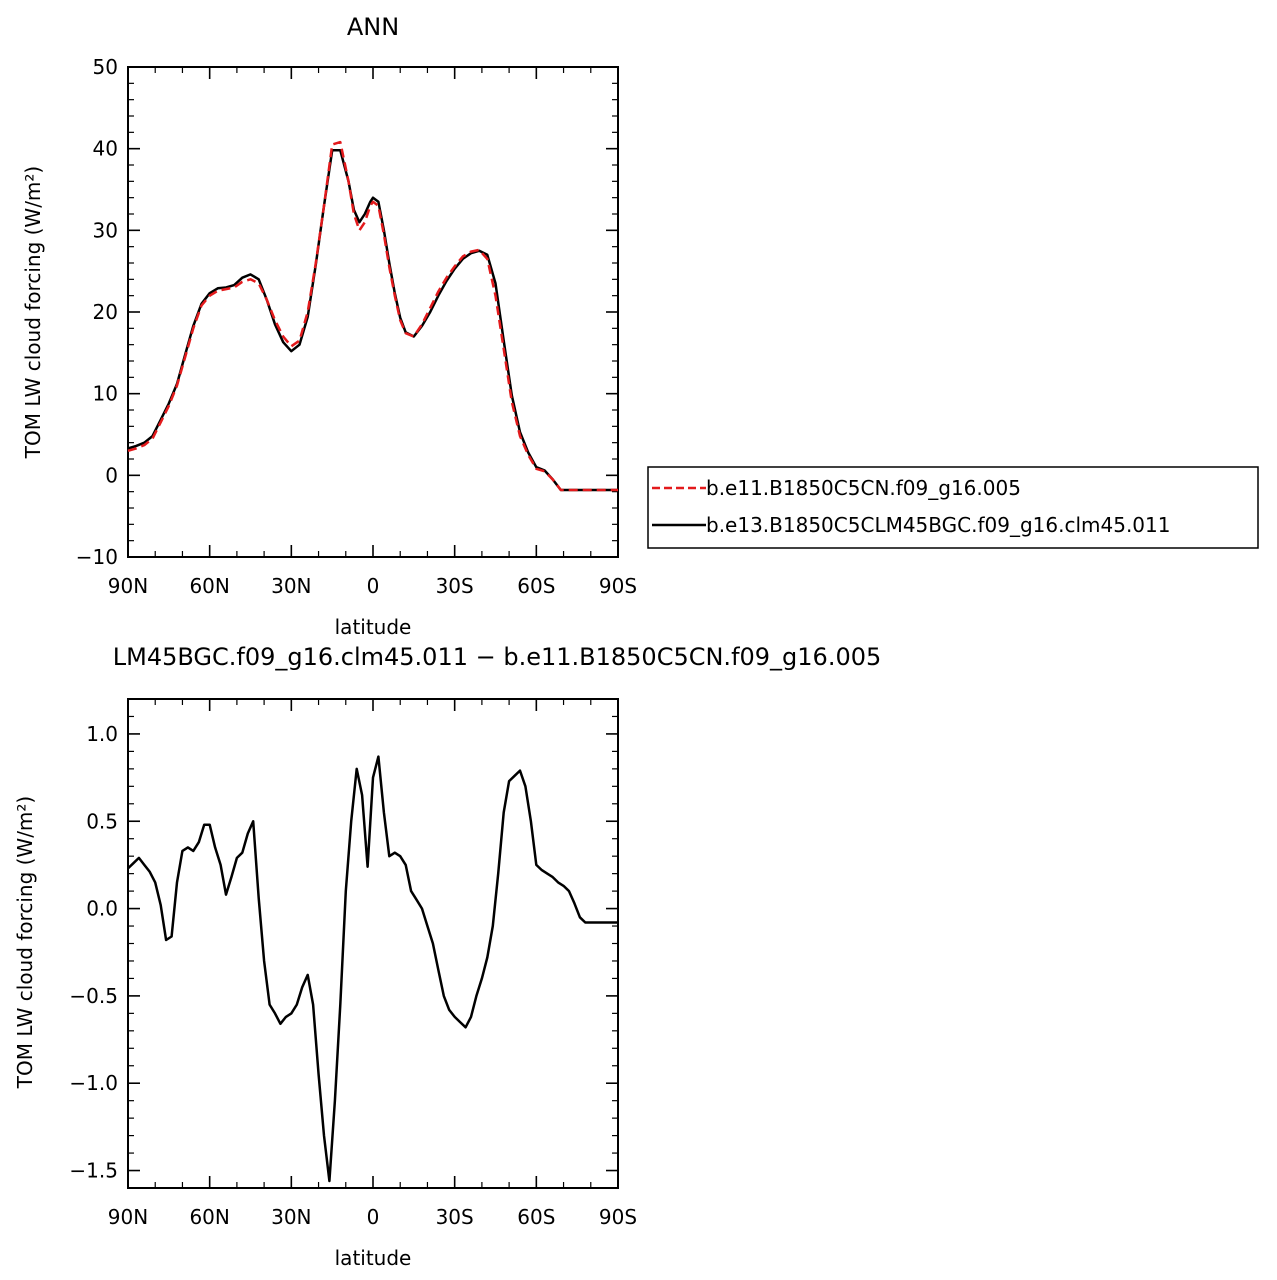 The height and width of the screenshot is (1280, 1277). I want to click on y-tick-label: 30, so click(105, 230).